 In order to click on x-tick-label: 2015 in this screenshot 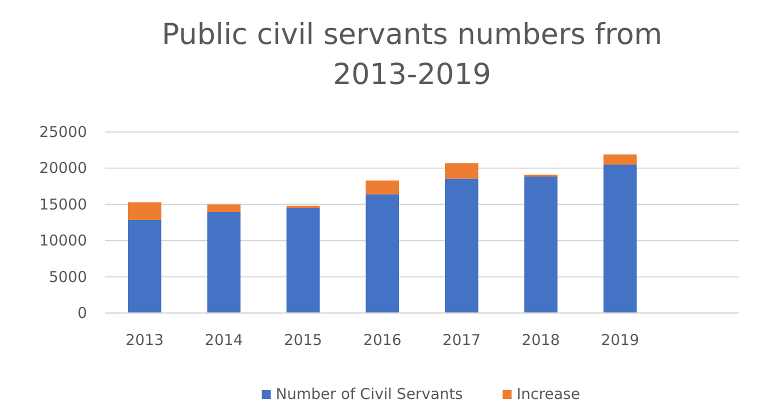, I will do `click(303, 340)`.